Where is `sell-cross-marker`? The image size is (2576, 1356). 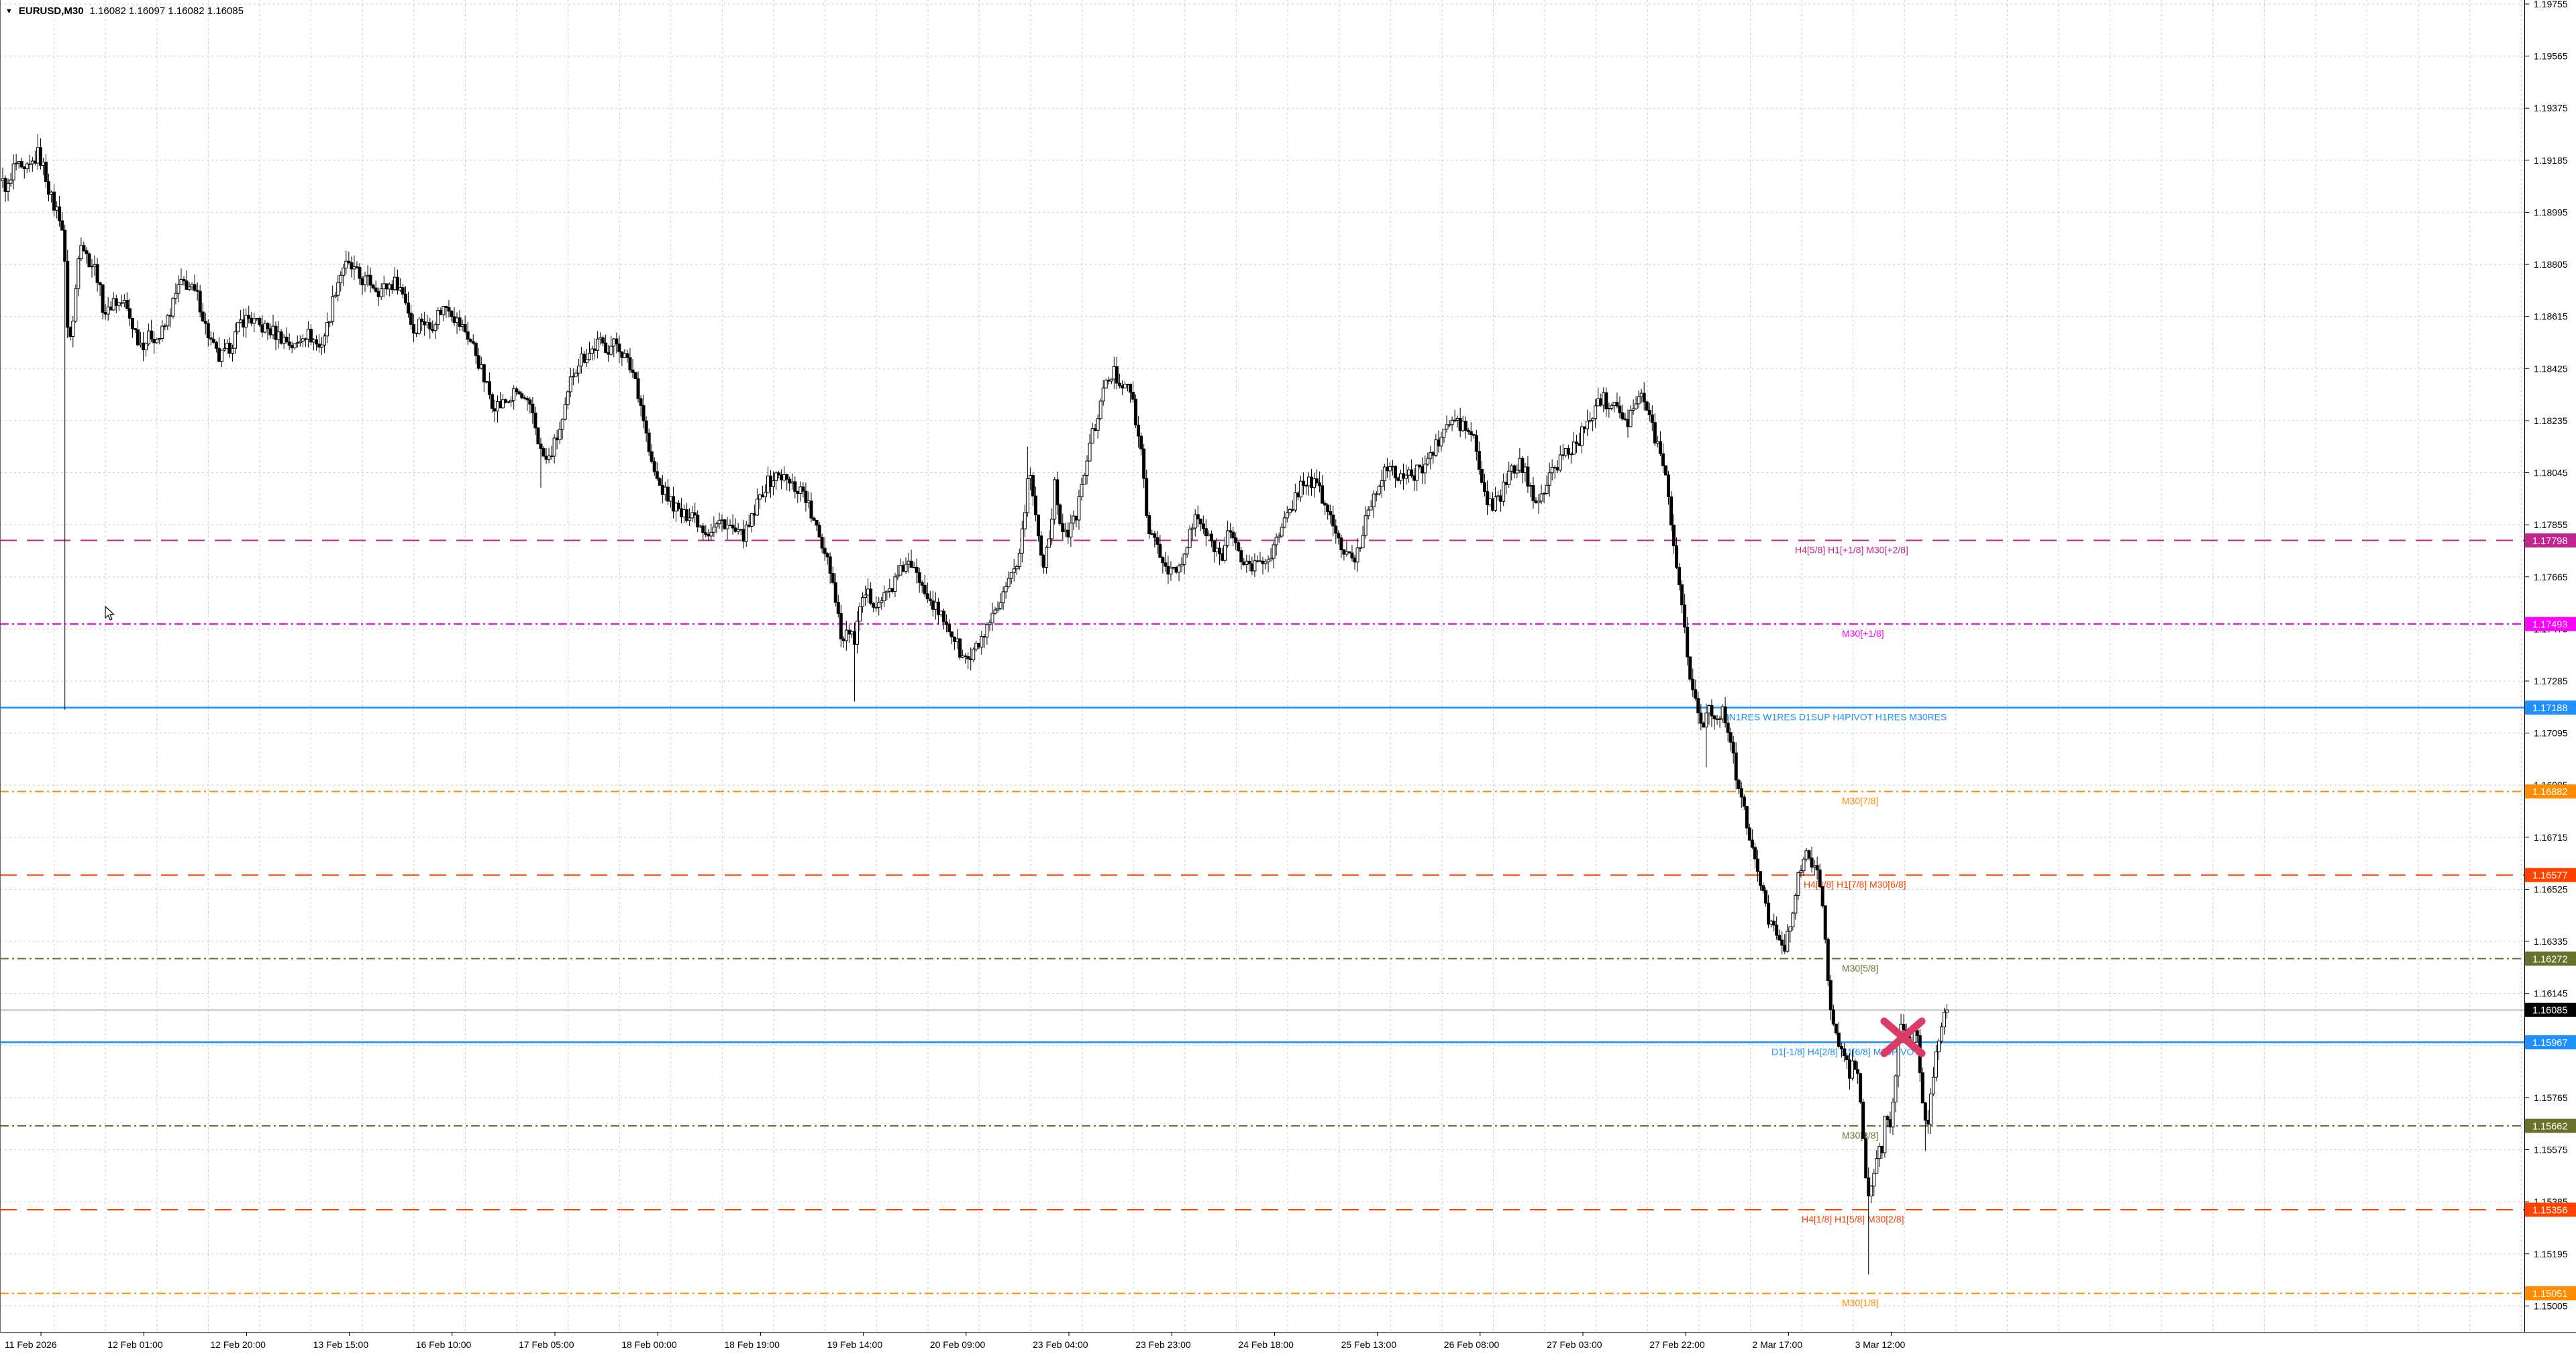
sell-cross-marker is located at coordinates (1903, 1037).